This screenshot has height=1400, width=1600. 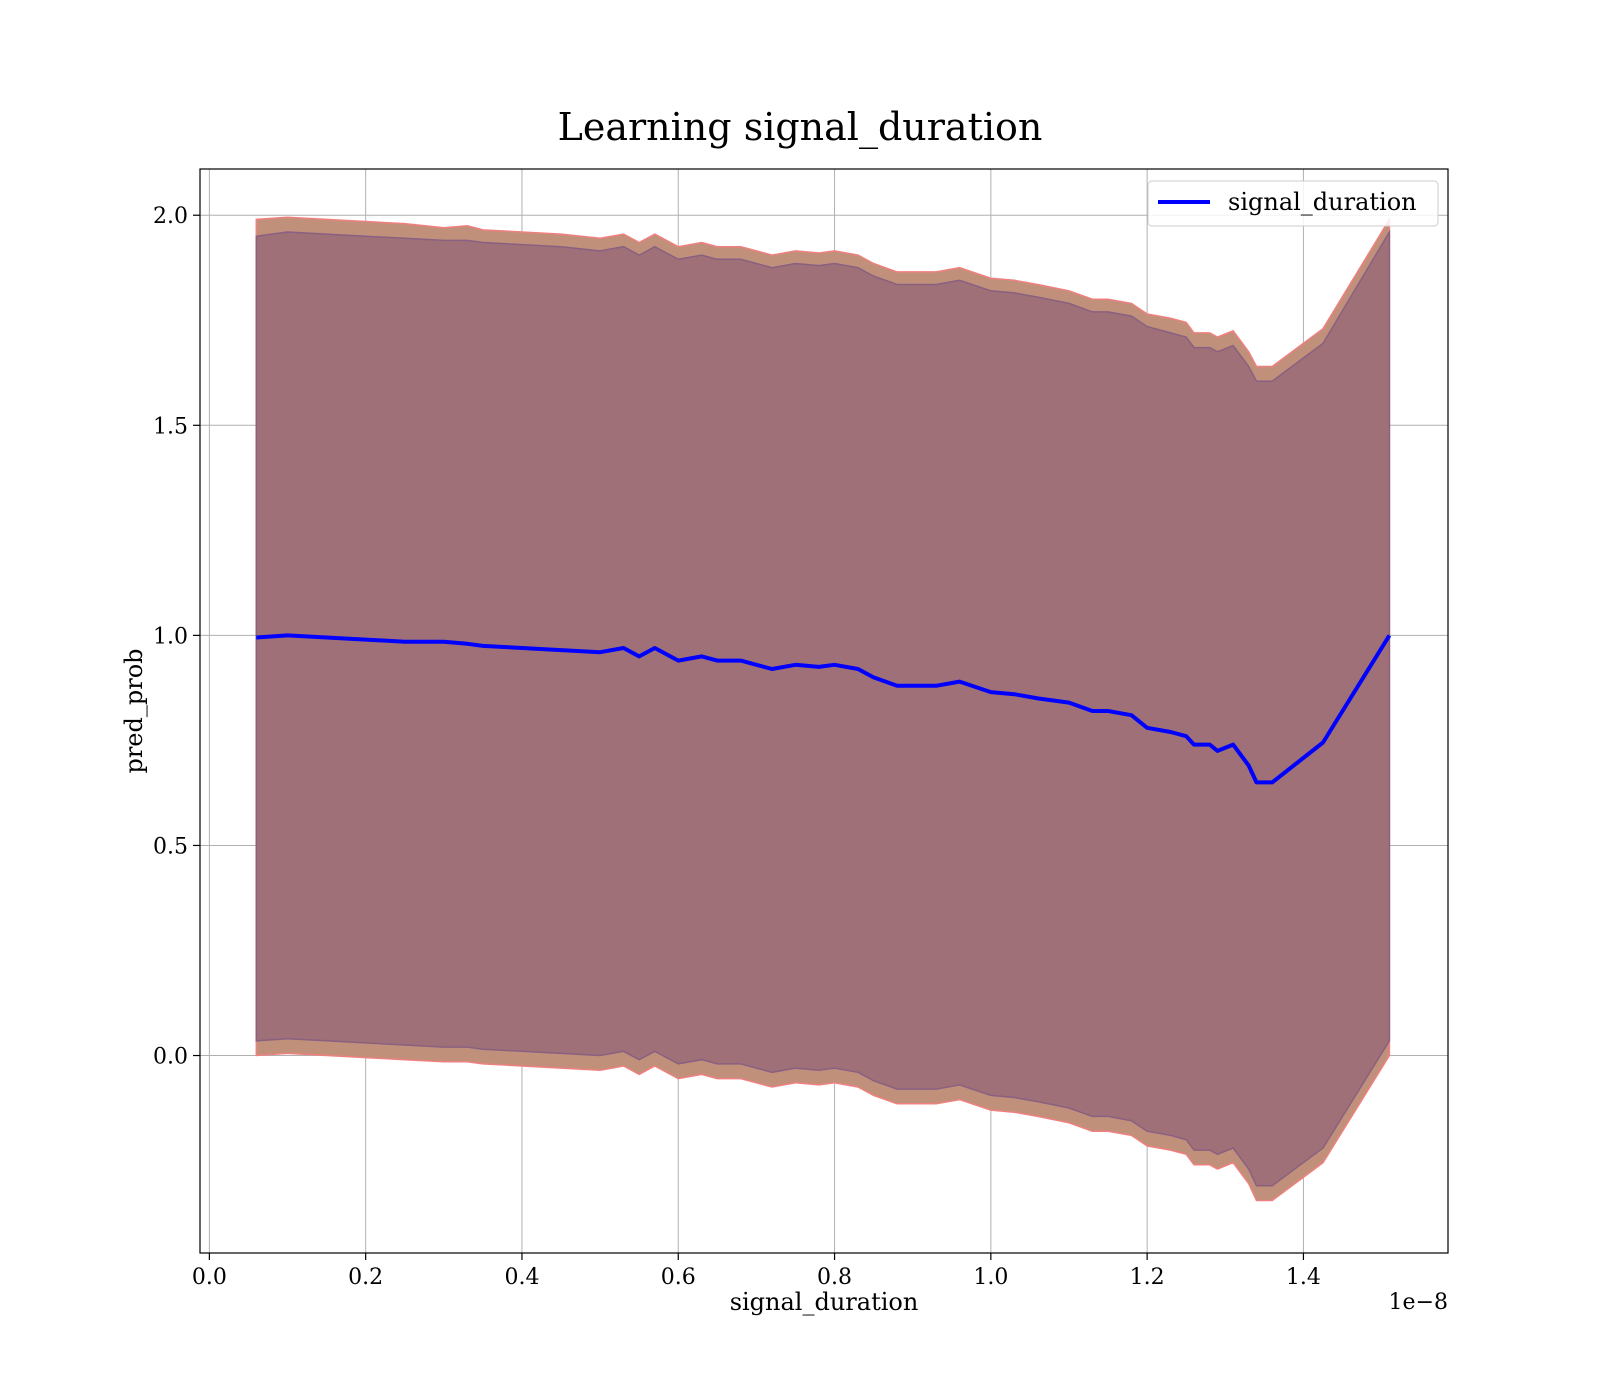 I want to click on x-axis-label: signal_duration, so click(x=824, y=1302).